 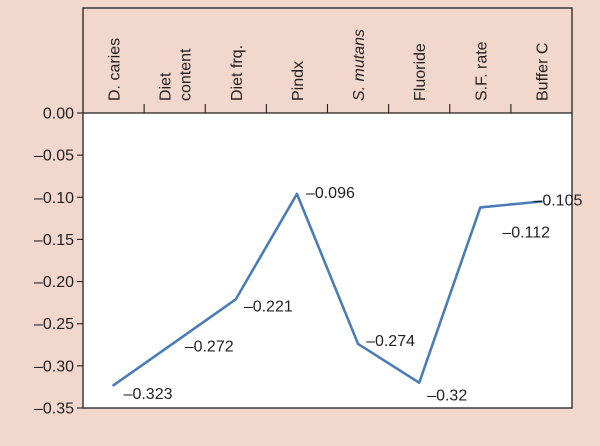 I want to click on y-tick-label: –0.05, so click(x=54, y=156).